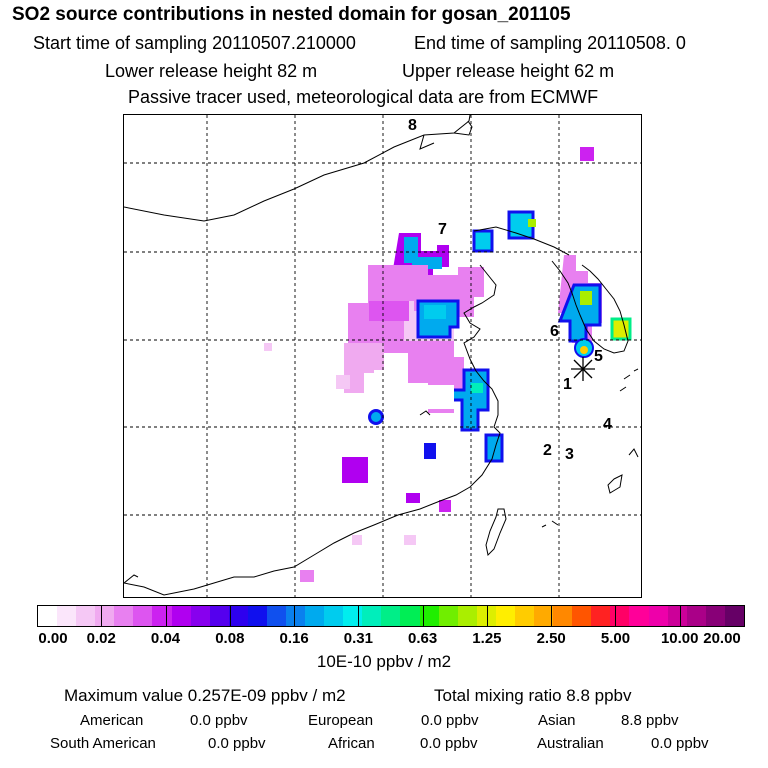 The height and width of the screenshot is (768, 768). I want to click on colorbar, so click(391, 616).